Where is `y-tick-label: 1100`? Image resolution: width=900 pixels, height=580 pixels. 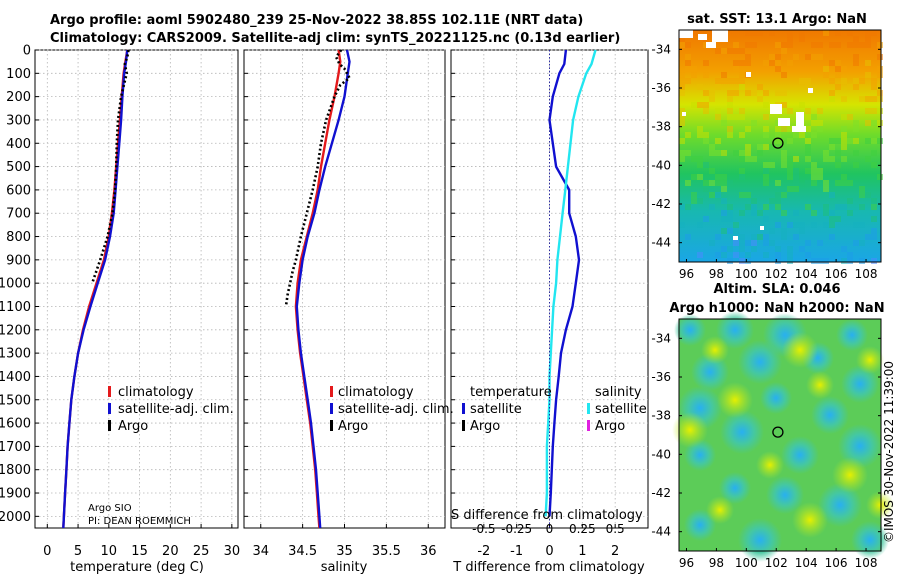
y-tick-label: 1100 is located at coordinates (15, 307).